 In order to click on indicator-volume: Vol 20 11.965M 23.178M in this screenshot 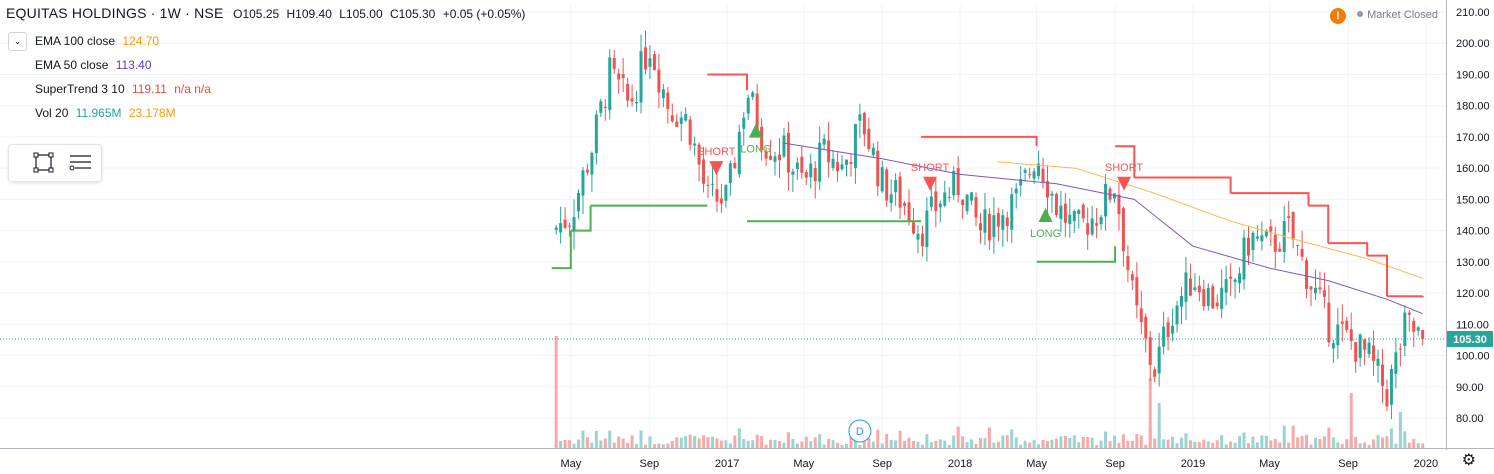, I will do `click(105, 113)`.